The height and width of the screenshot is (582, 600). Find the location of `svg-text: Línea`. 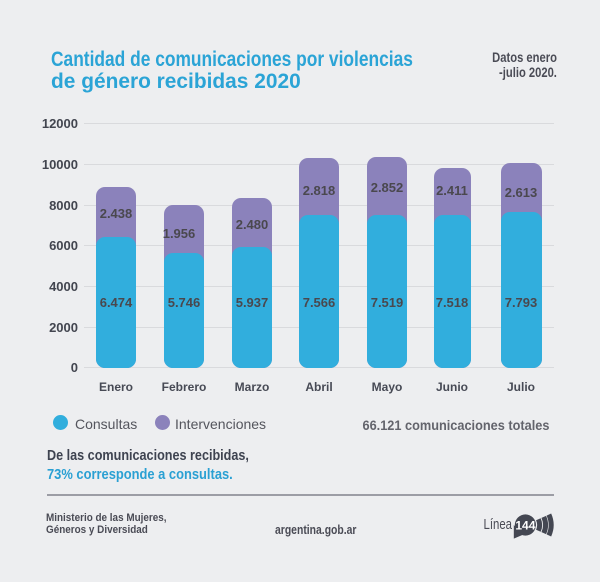

svg-text: Línea is located at coordinates (498, 524).